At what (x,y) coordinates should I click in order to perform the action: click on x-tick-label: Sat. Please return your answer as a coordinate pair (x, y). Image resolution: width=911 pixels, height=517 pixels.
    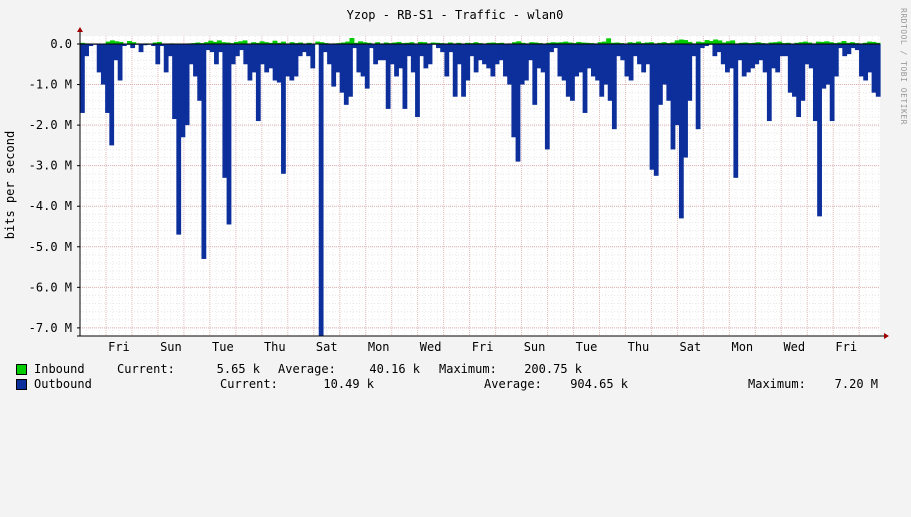
    Looking at the image, I should click on (691, 347).